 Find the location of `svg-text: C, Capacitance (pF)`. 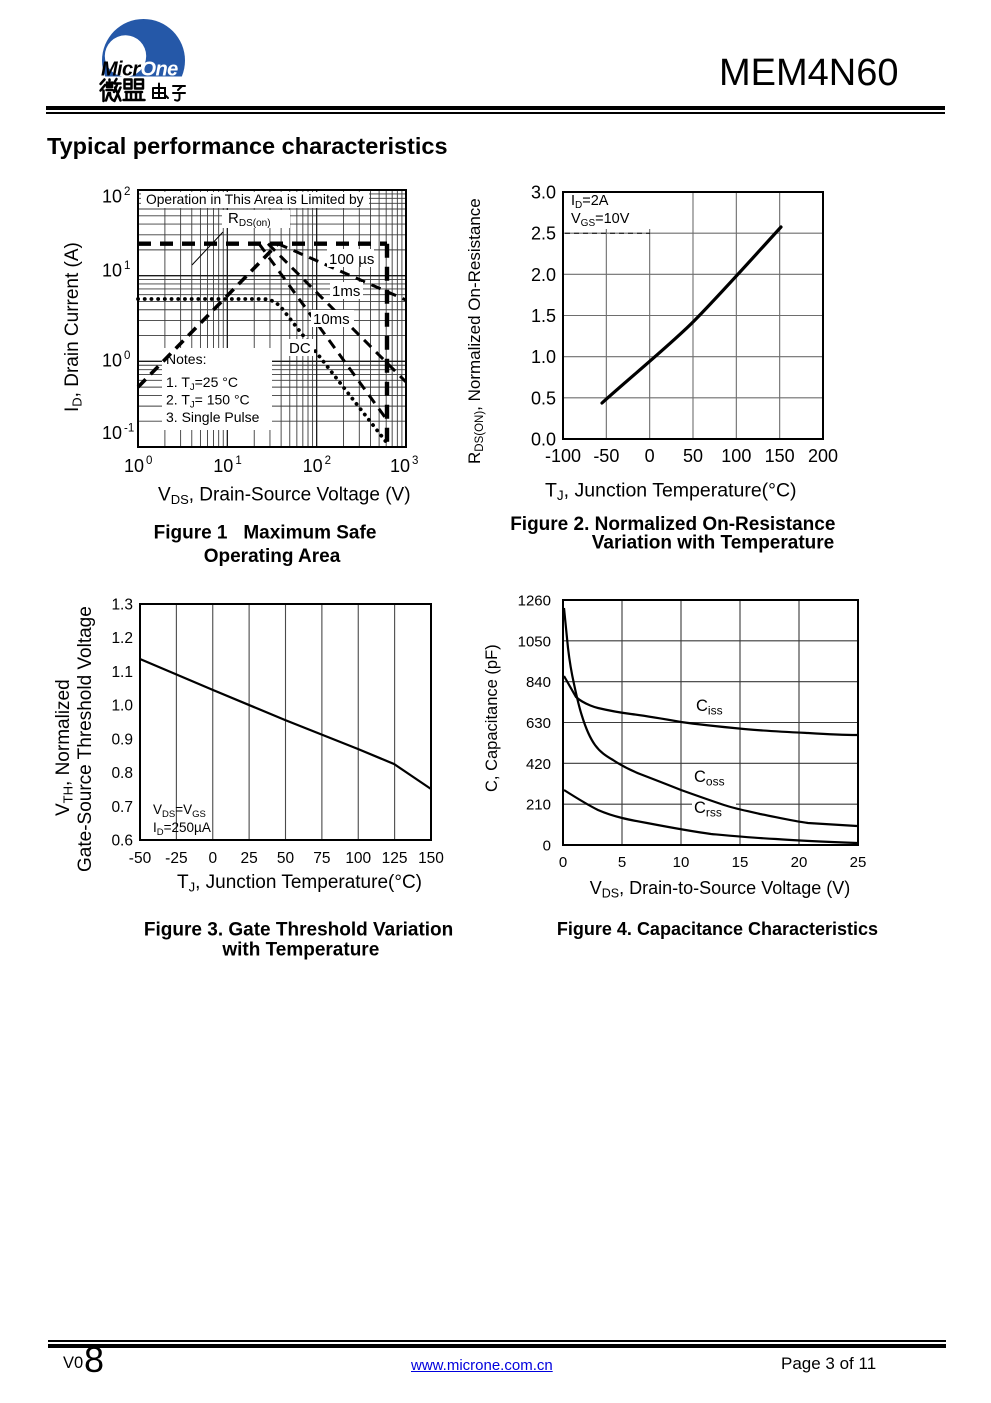

svg-text: C, Capacitance (pF) is located at coordinates (492, 718).